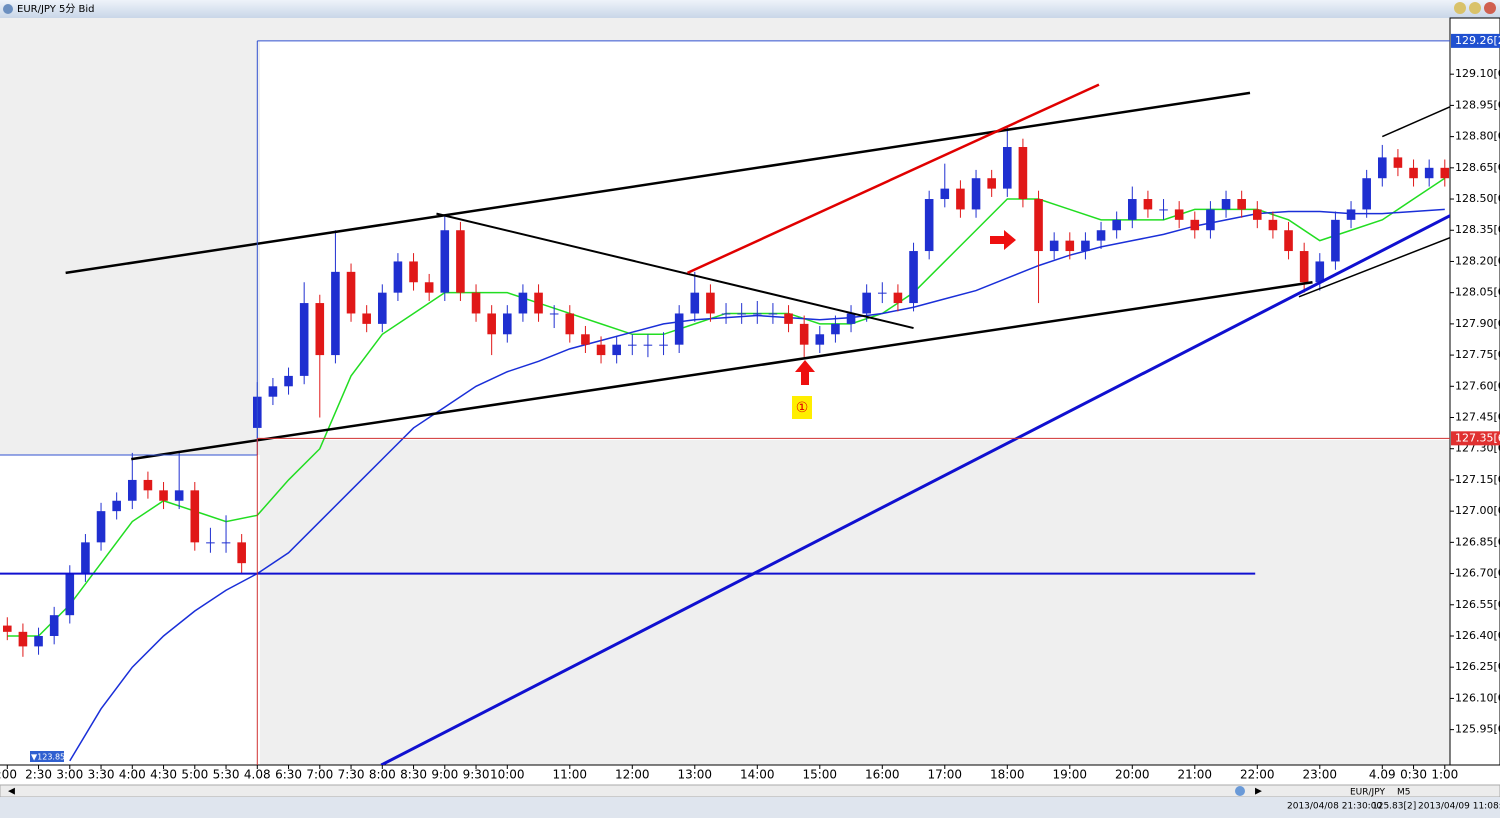  I want to click on x-tick-label: 5:30, so click(226, 775).